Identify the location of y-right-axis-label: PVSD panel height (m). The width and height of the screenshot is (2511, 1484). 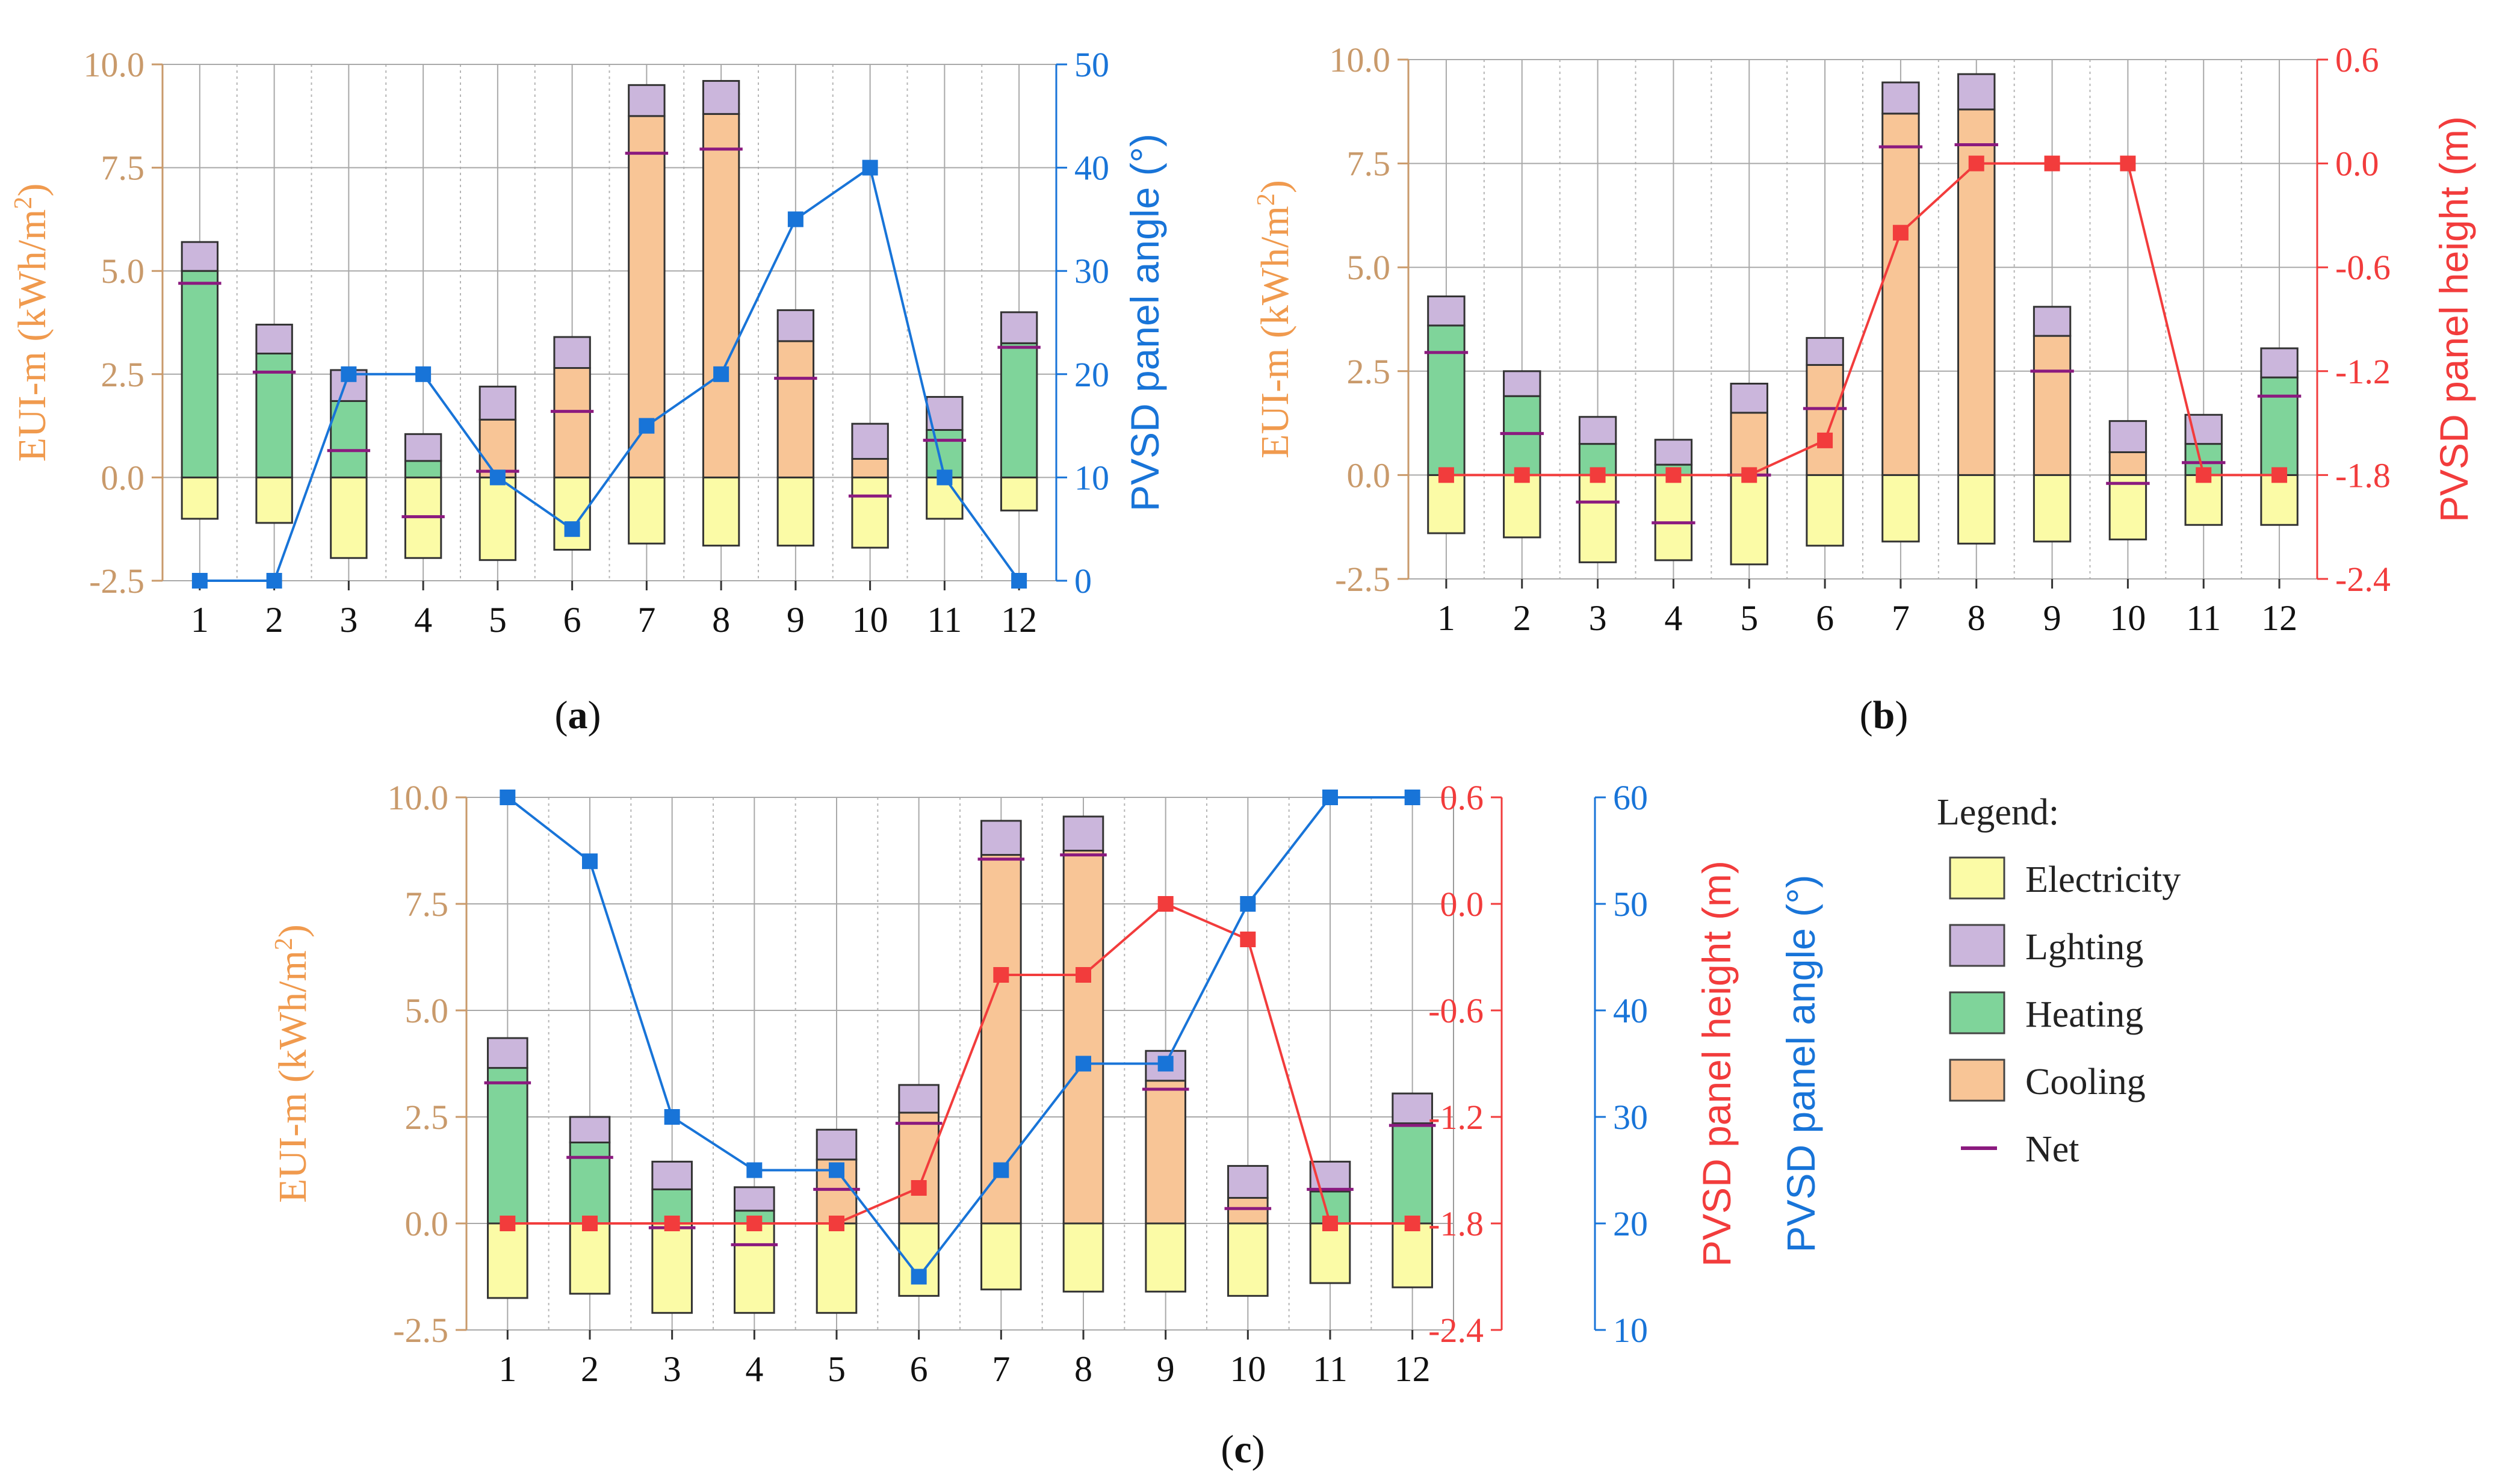
(1716, 1064).